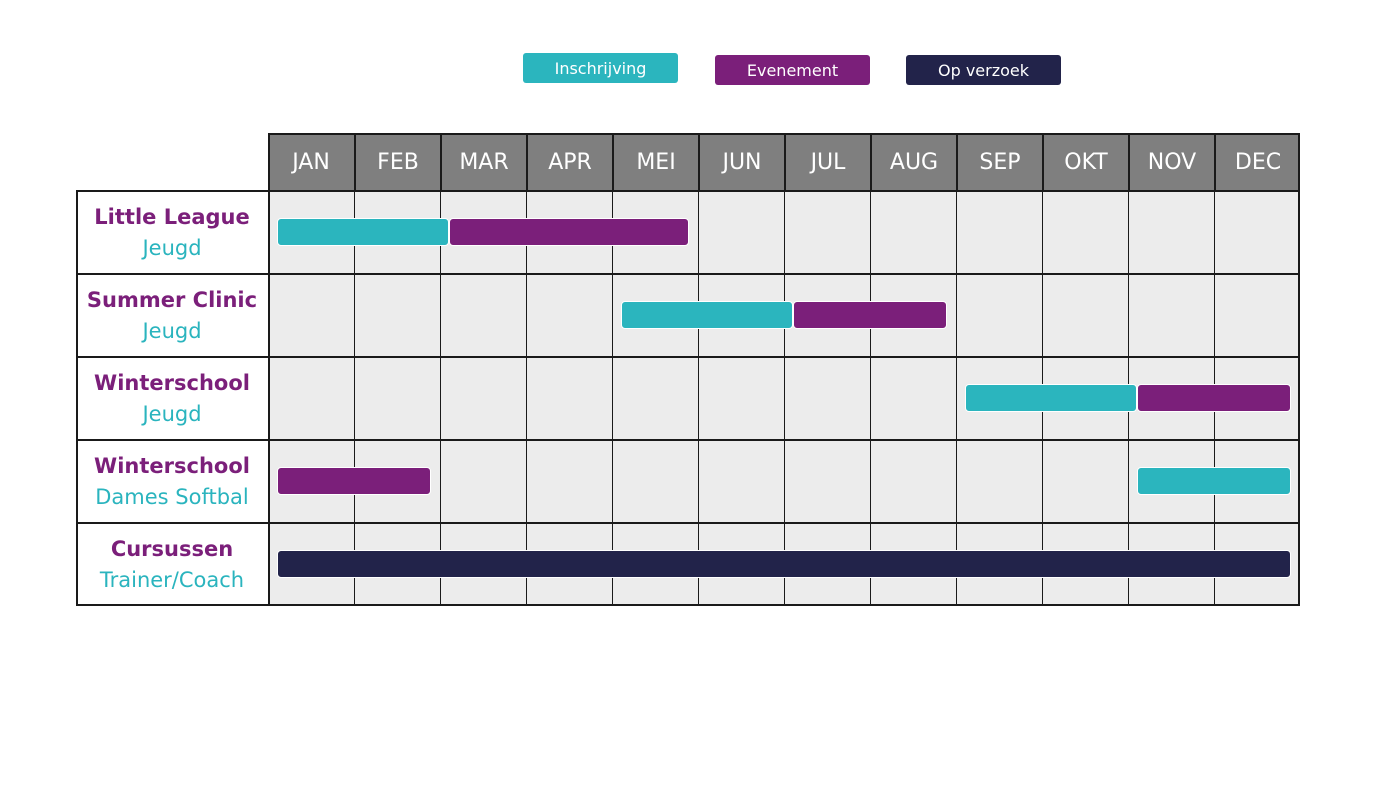 The width and height of the screenshot is (1400, 788). What do you see at coordinates (172, 579) in the screenshot?
I see `row-subtitle: Trainer/Coach` at bounding box center [172, 579].